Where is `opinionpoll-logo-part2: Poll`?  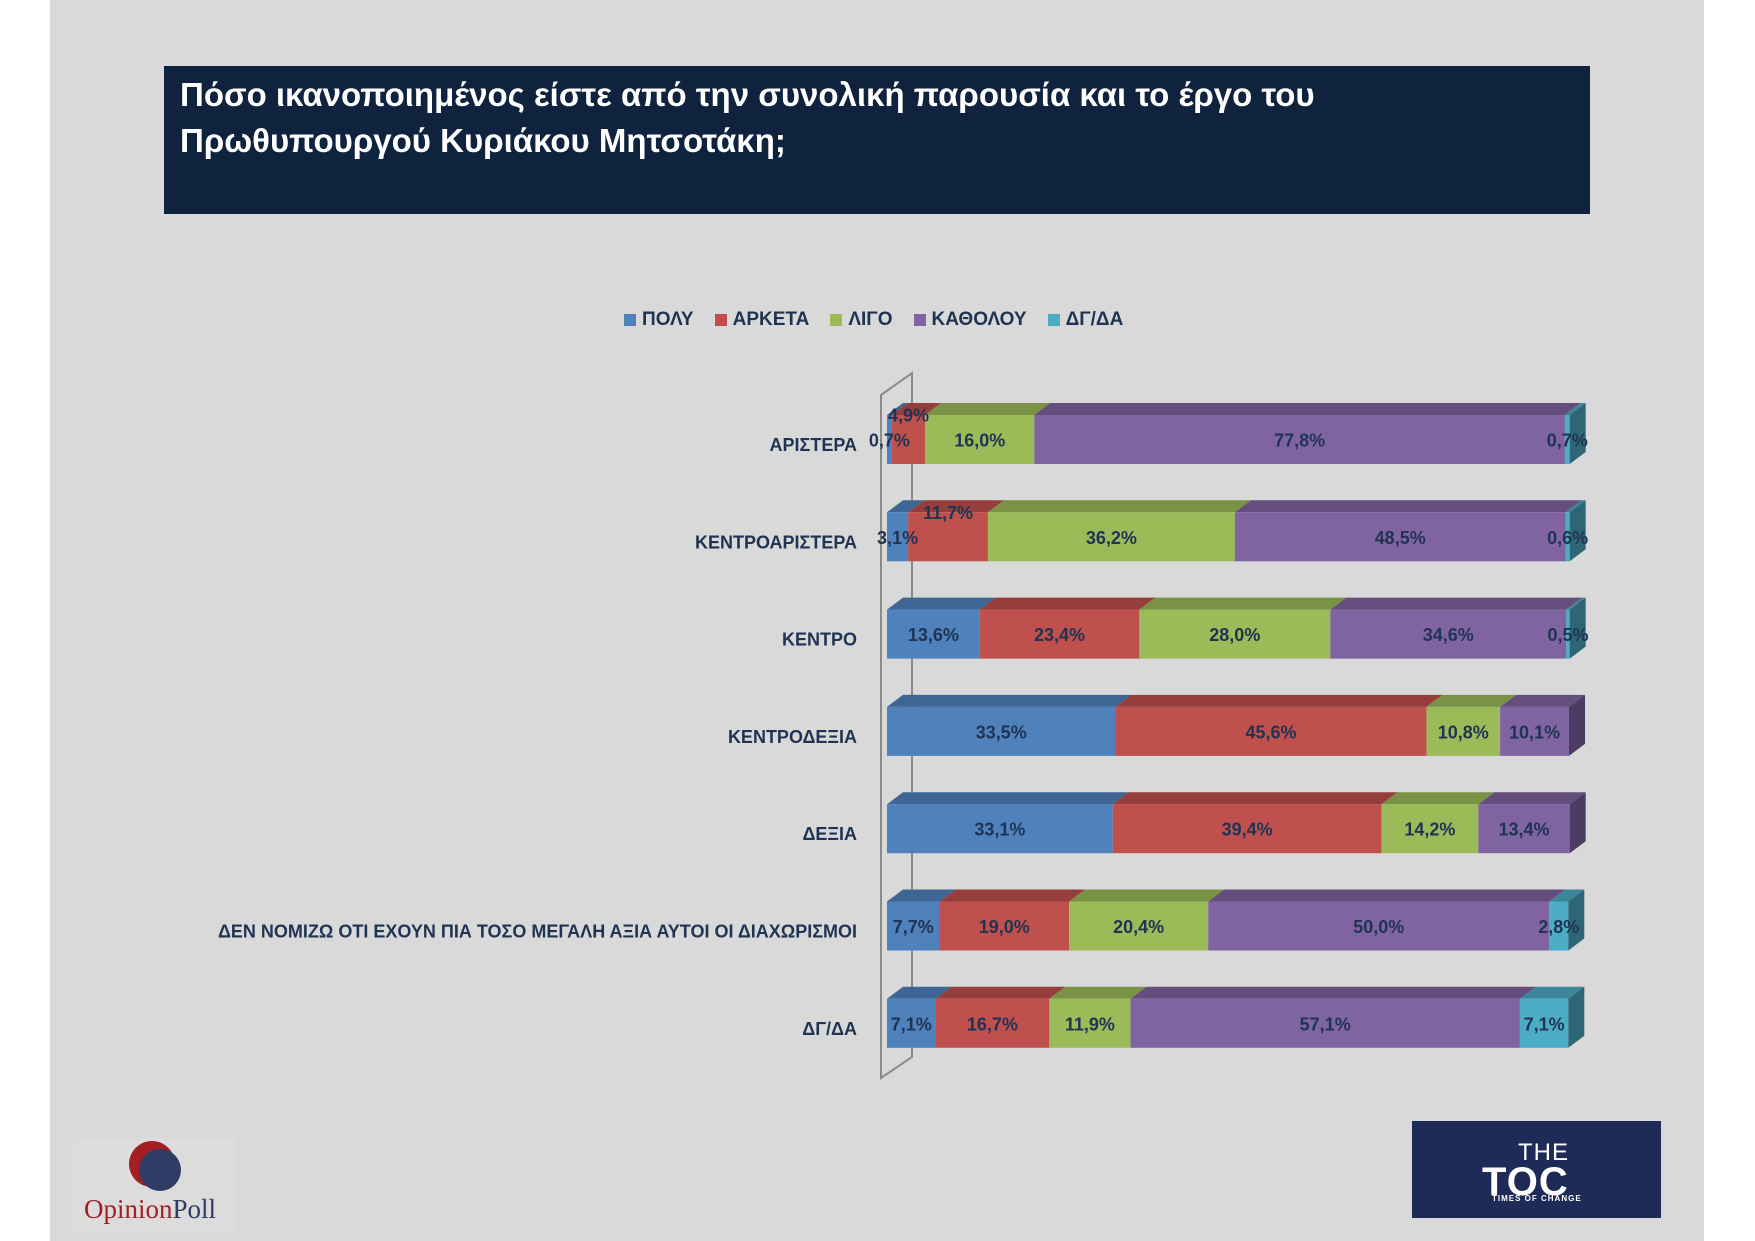
opinionpoll-logo-part2: Poll is located at coordinates (194, 1209).